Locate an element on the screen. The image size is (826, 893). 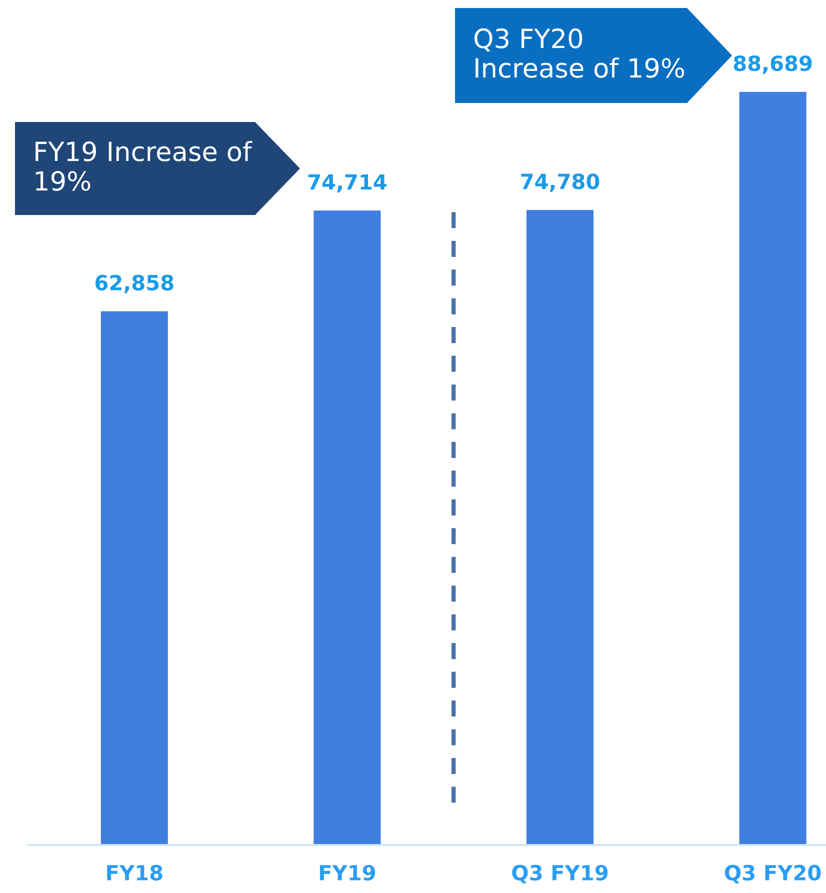
x-tick-label: Q3 FY19 is located at coordinates (560, 874).